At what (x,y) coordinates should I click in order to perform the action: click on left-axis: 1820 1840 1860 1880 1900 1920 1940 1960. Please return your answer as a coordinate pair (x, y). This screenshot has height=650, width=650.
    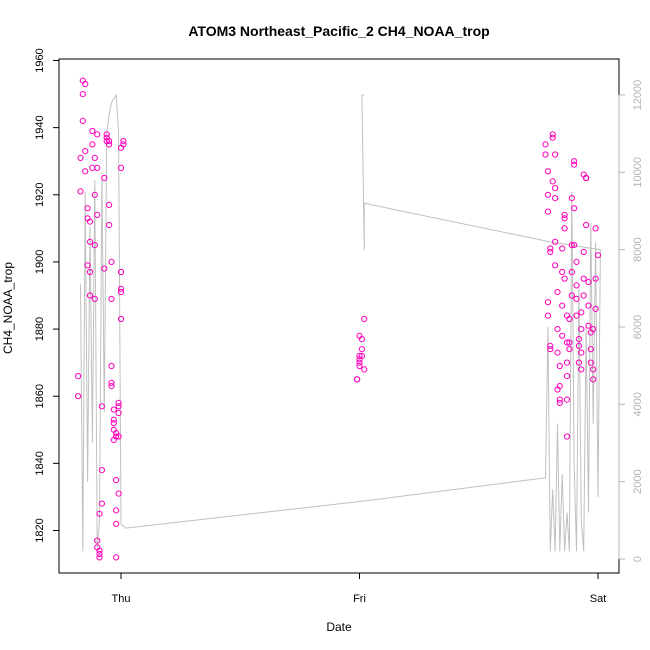
    Looking at the image, I should click on (47, 295).